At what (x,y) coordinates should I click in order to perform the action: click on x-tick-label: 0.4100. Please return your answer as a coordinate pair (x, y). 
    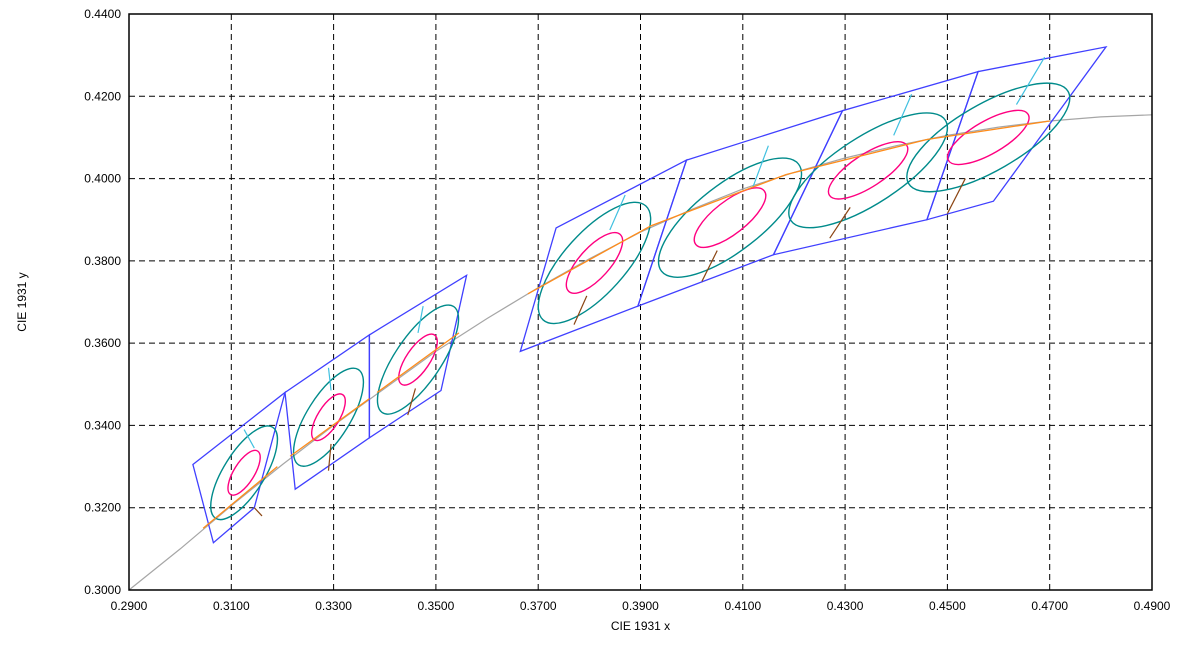
    Looking at the image, I should click on (742, 606).